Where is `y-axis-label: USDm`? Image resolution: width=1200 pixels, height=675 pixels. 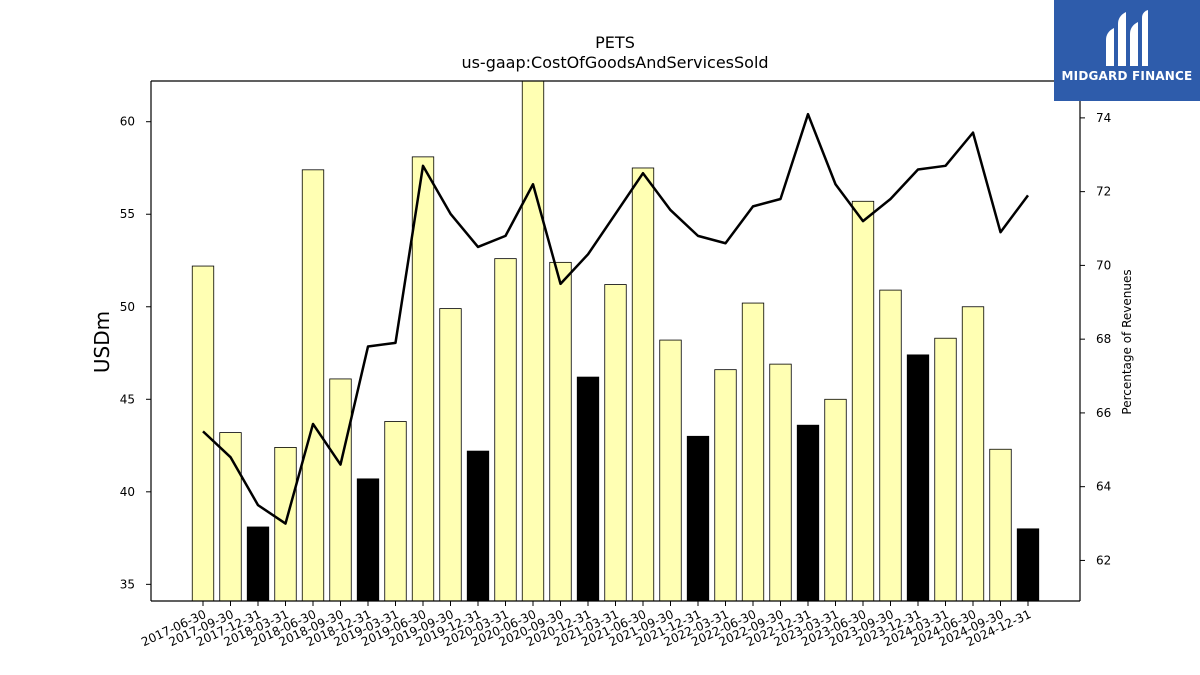 y-axis-label: USDm is located at coordinates (102, 342).